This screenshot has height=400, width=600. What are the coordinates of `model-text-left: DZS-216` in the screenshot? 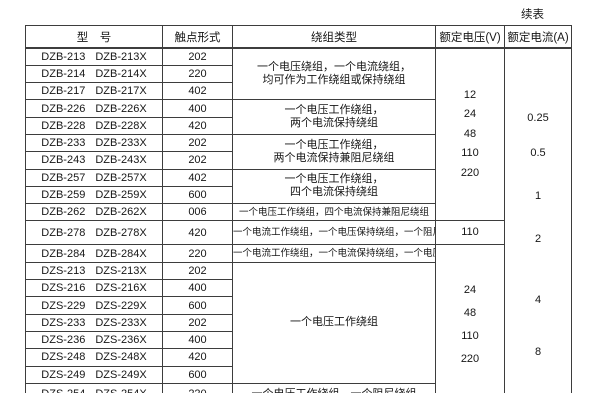 It's located at (63, 288).